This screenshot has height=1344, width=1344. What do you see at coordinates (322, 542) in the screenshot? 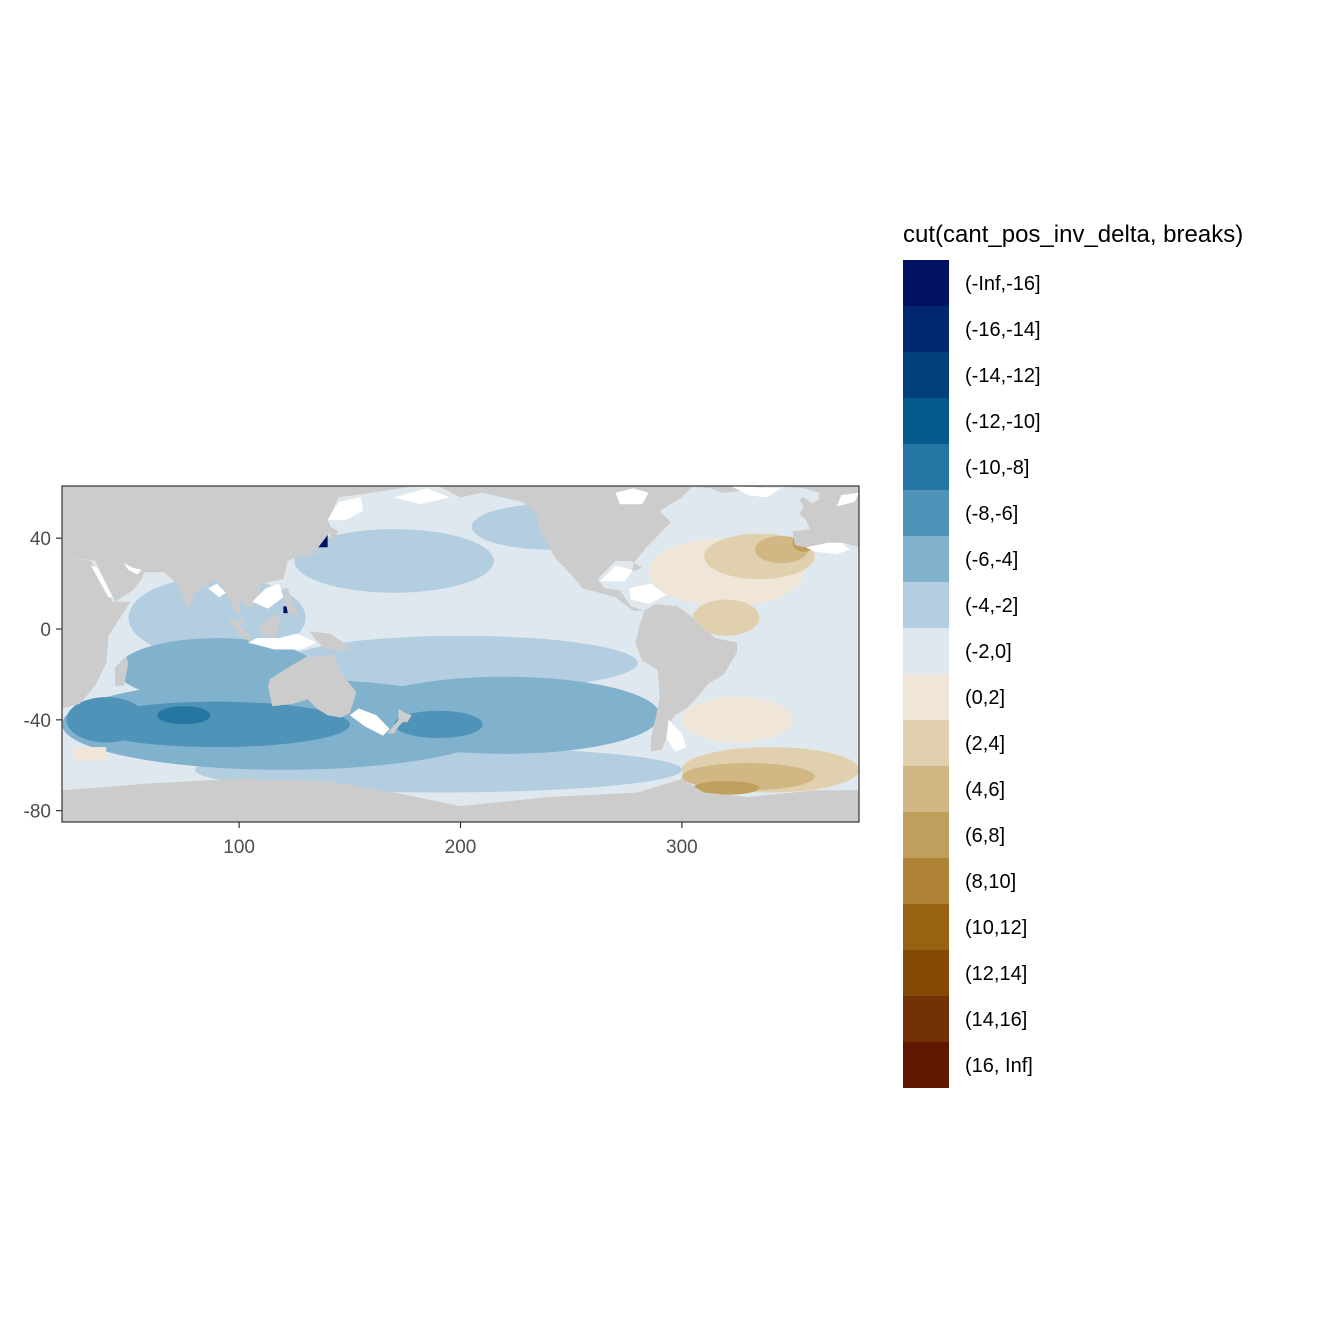
I see `land-japan` at bounding box center [322, 542].